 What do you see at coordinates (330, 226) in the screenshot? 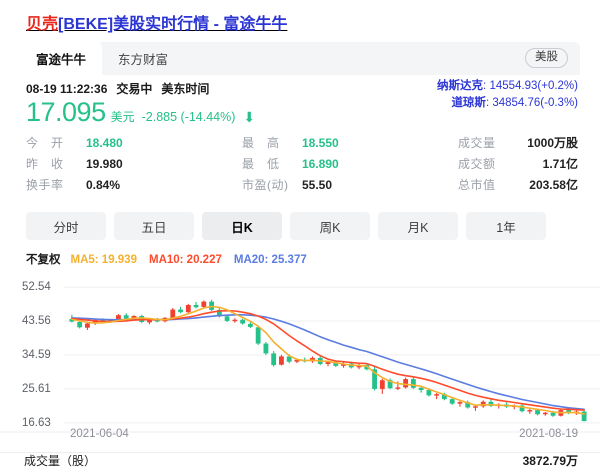
I see `period-tab-3: 周K` at bounding box center [330, 226].